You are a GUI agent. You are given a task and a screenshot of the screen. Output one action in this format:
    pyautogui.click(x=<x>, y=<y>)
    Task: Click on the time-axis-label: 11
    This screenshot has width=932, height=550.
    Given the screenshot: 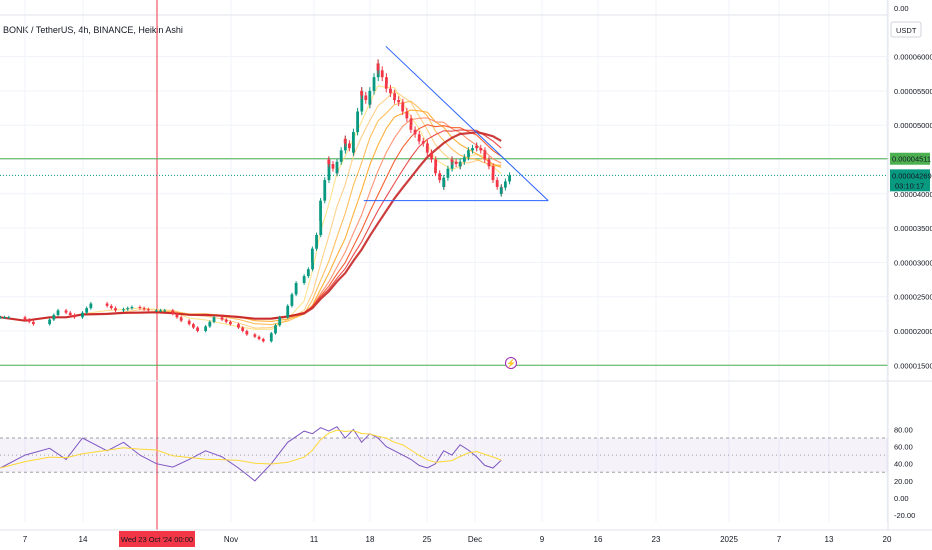 What is the action you would take?
    pyautogui.click(x=314, y=539)
    